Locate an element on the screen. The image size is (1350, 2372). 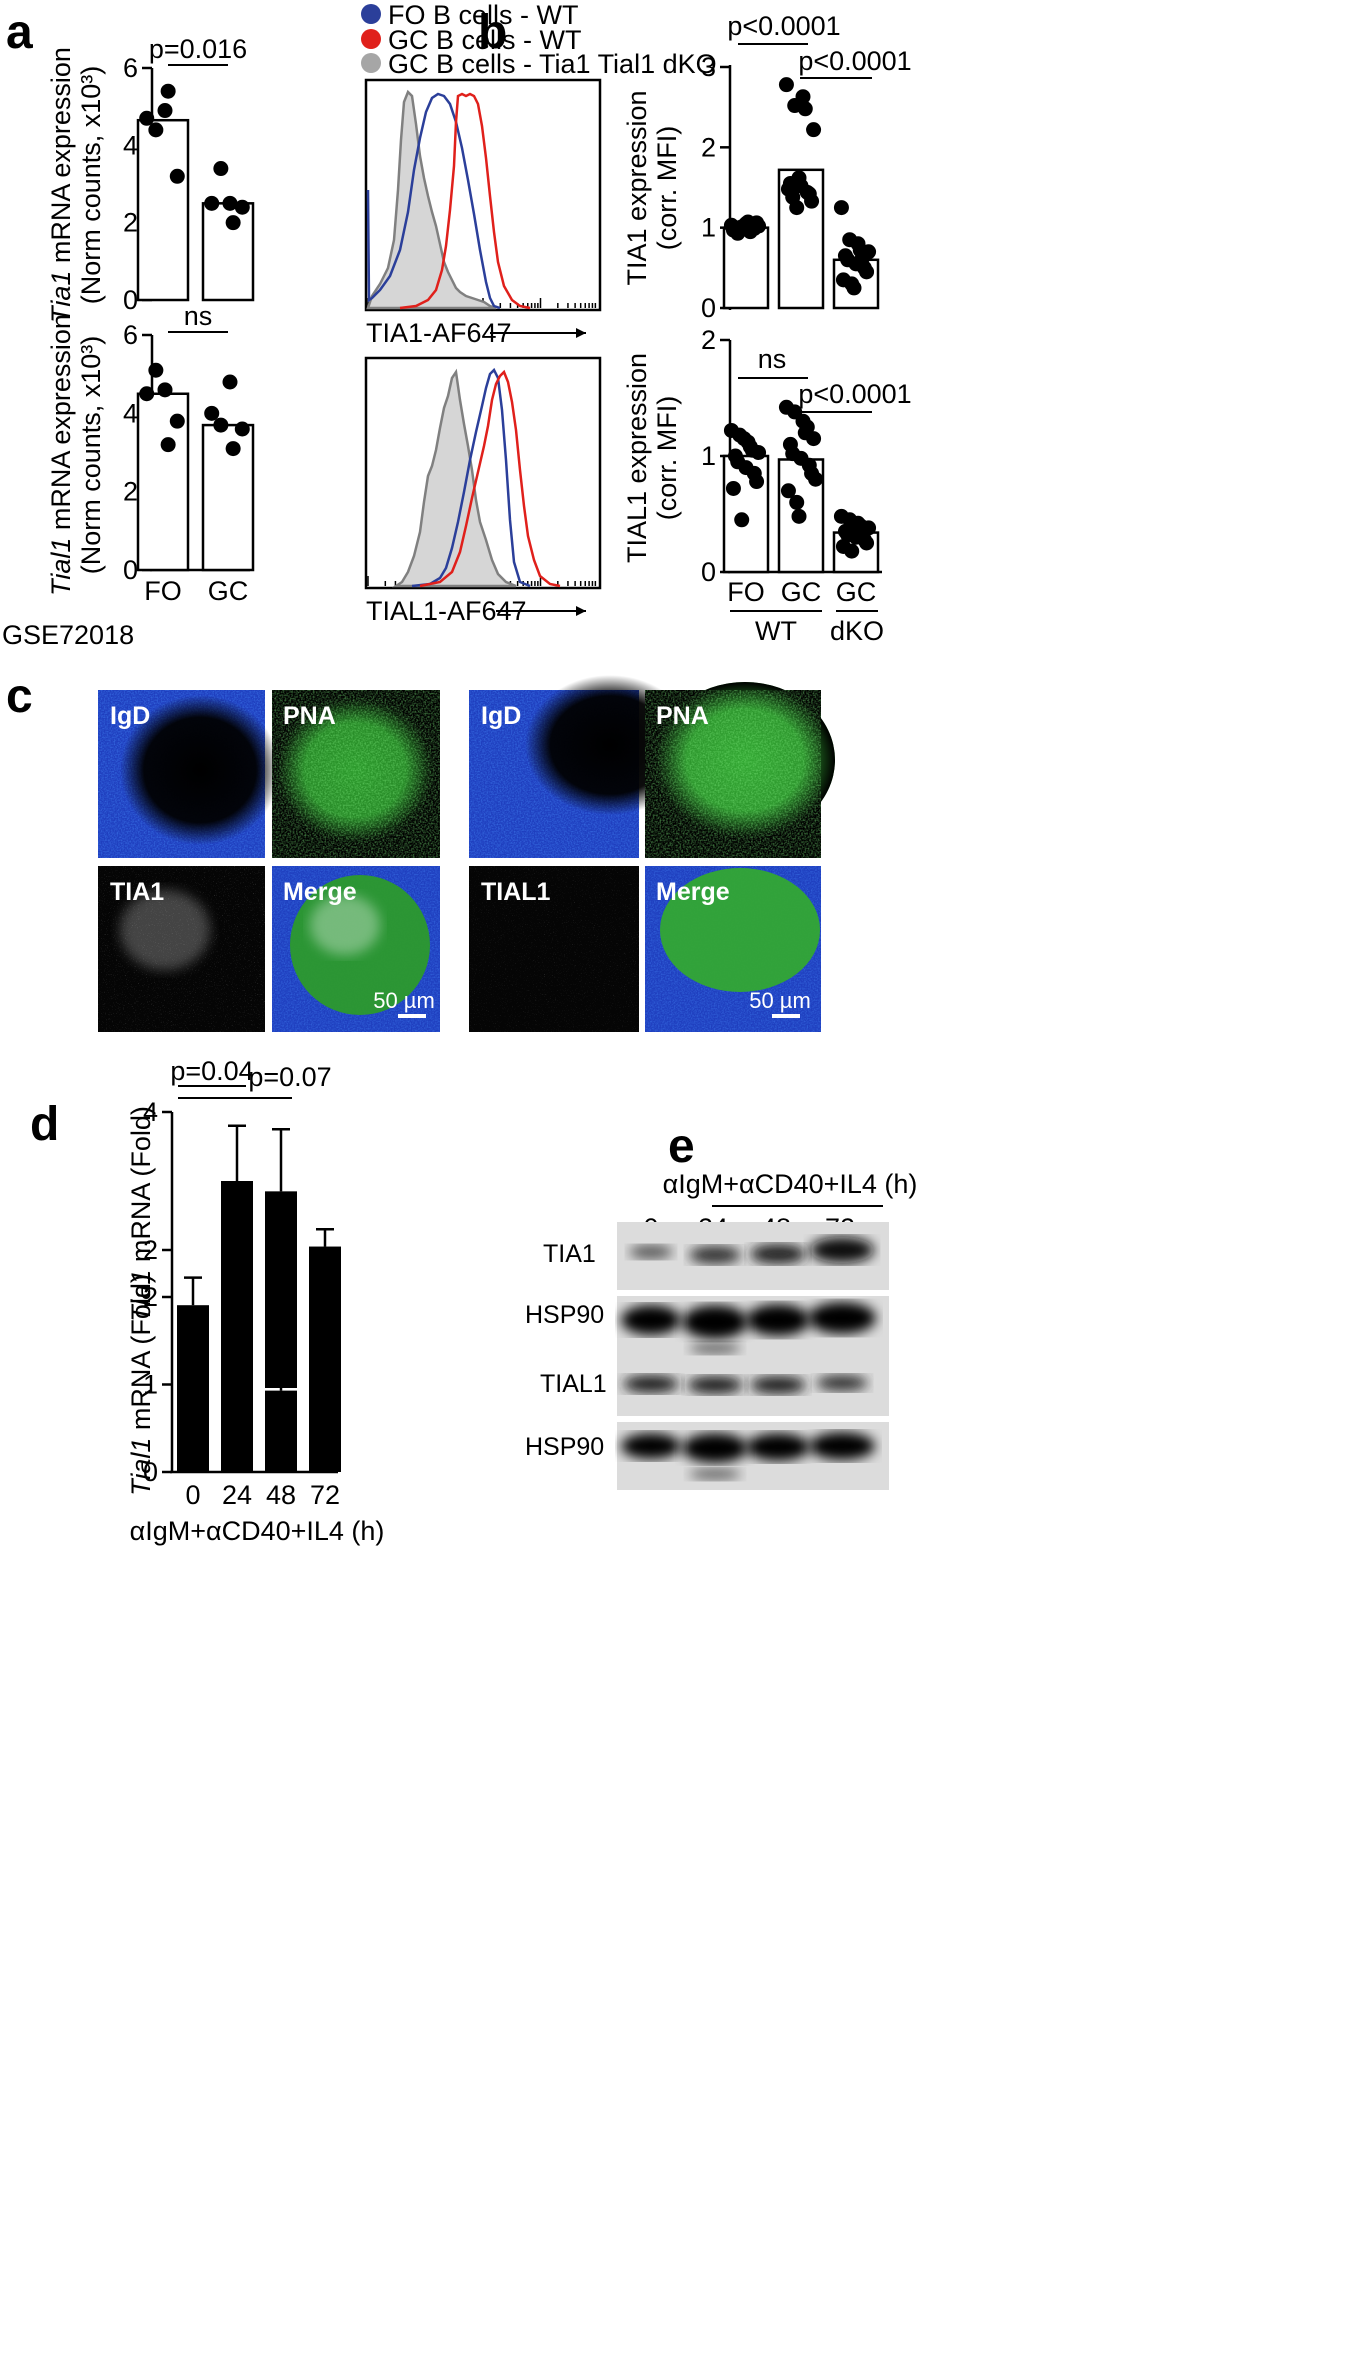
panel-e-treatment-label: αIgM+αCD40+IL4 (h) is located at coordinates (790, 1184).